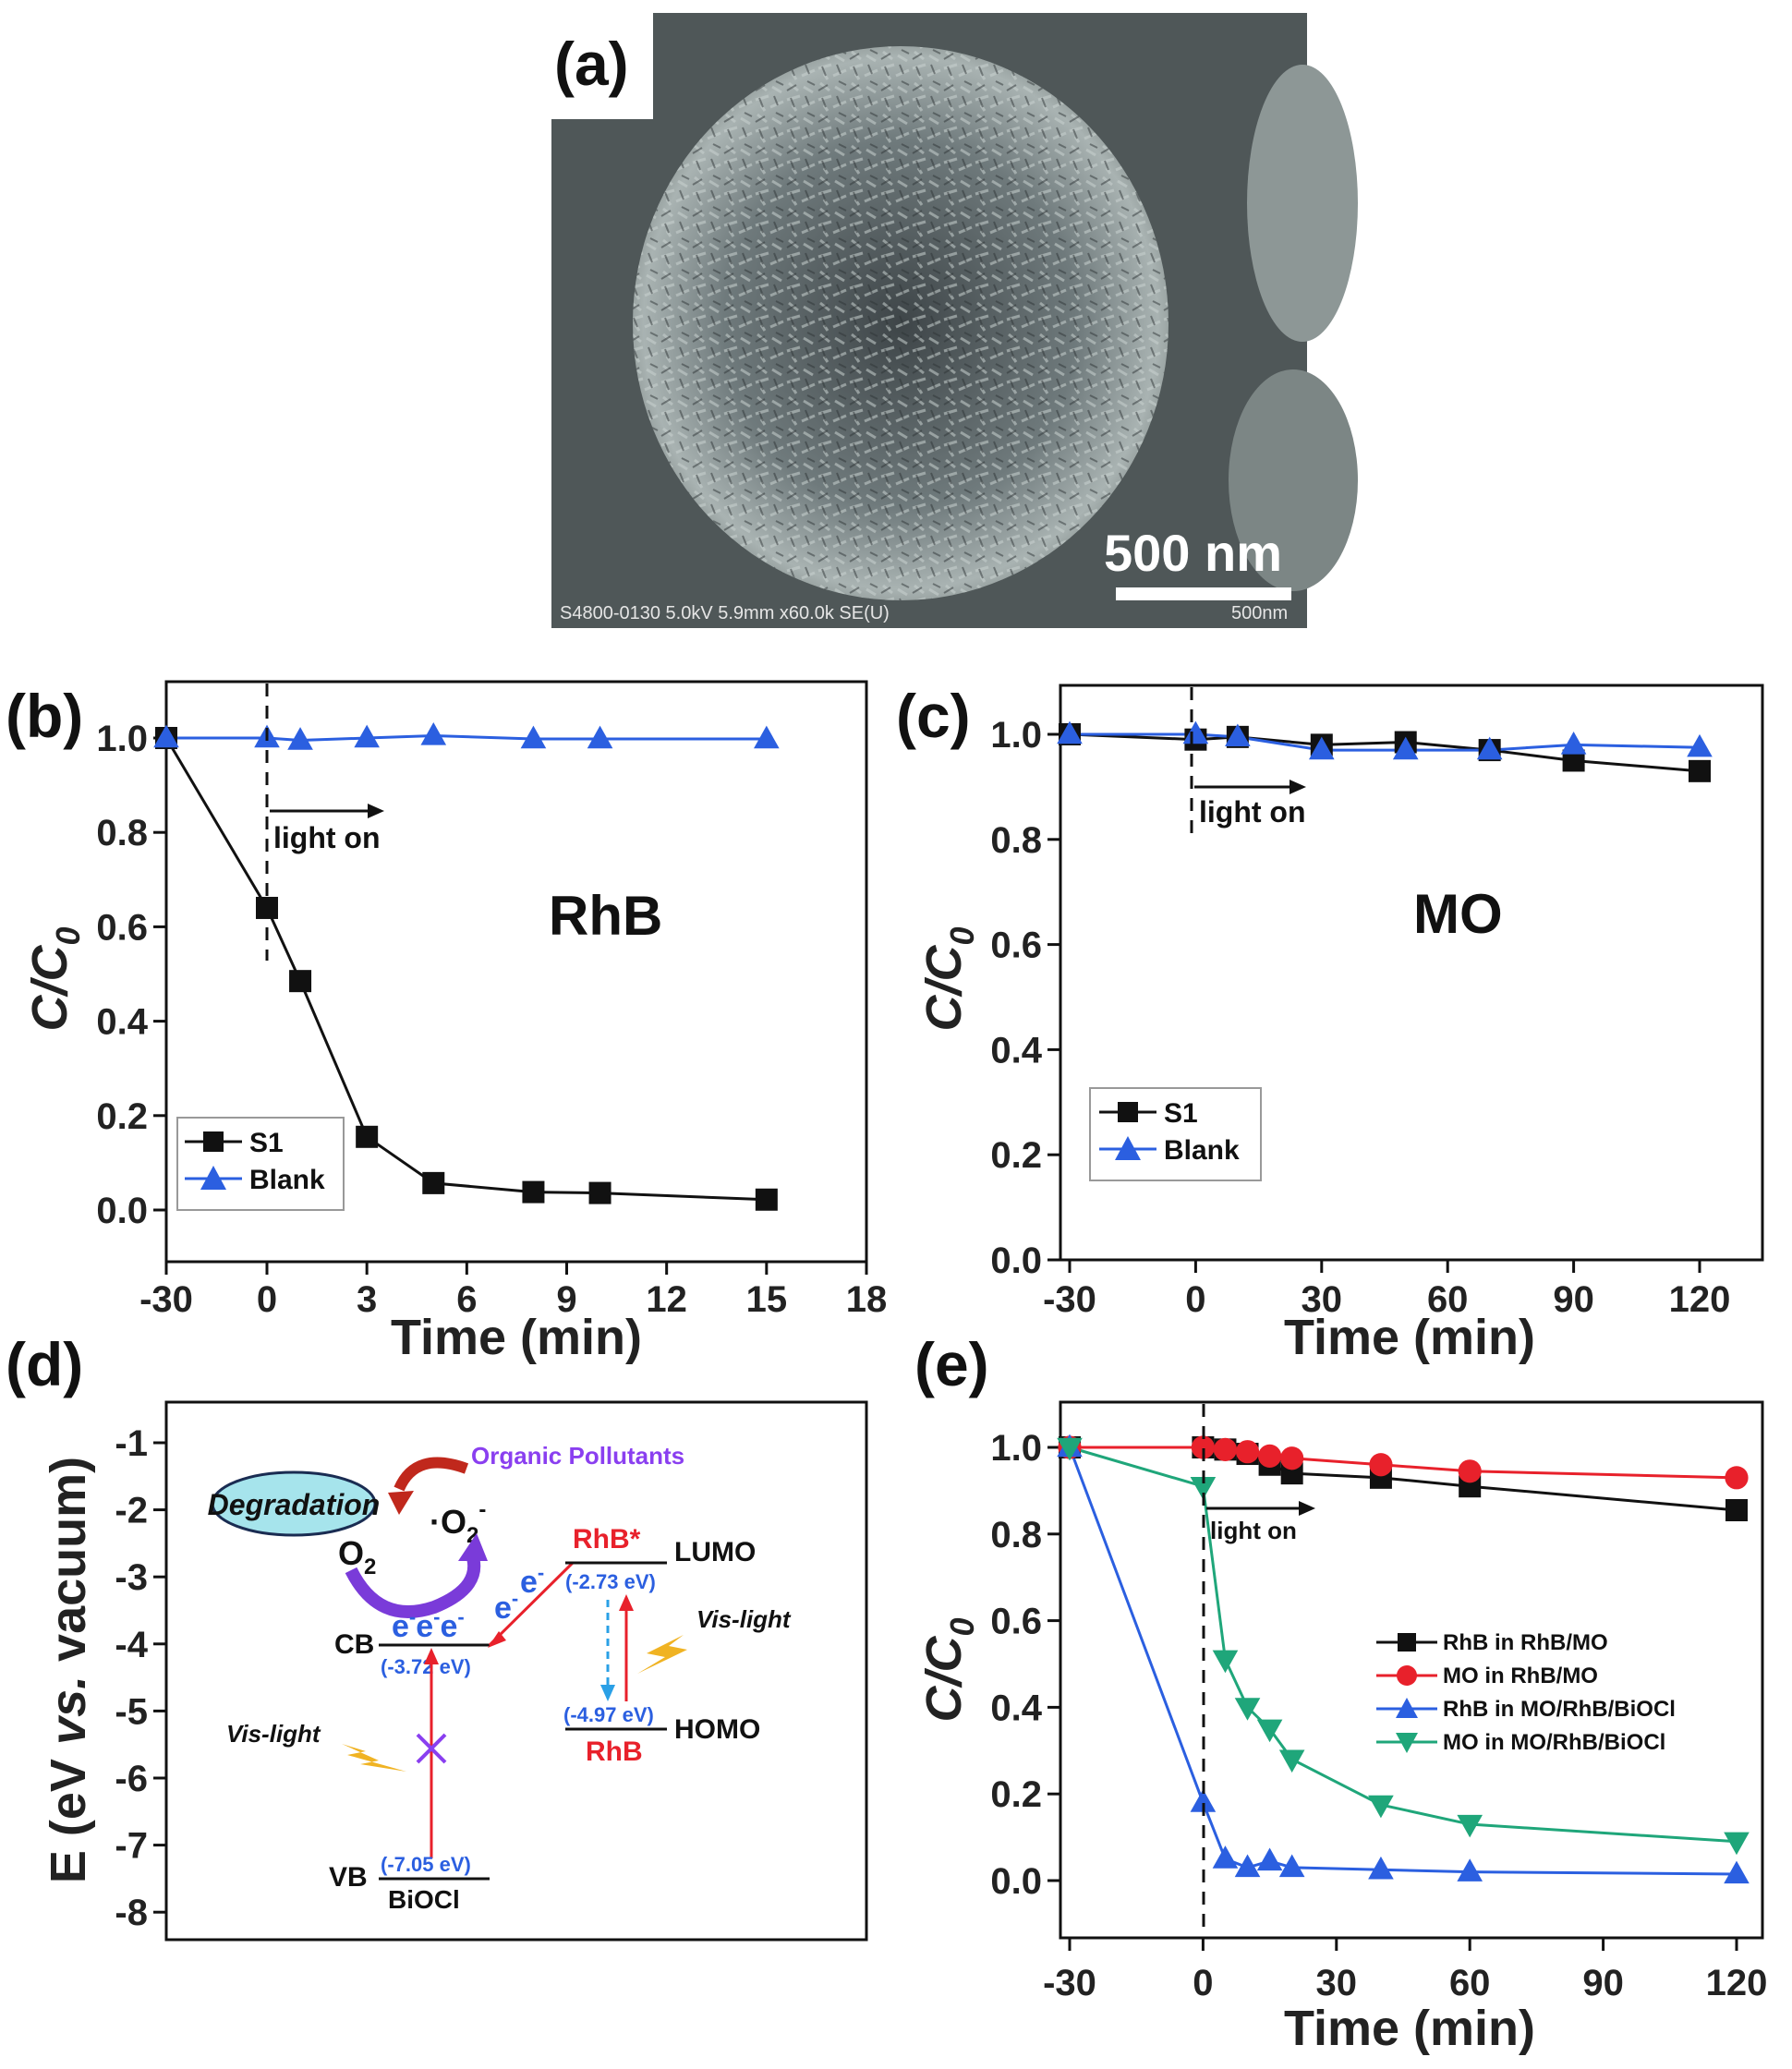 The image size is (1792, 2069). I want to click on sem-microsphere-texture, so click(901, 323).